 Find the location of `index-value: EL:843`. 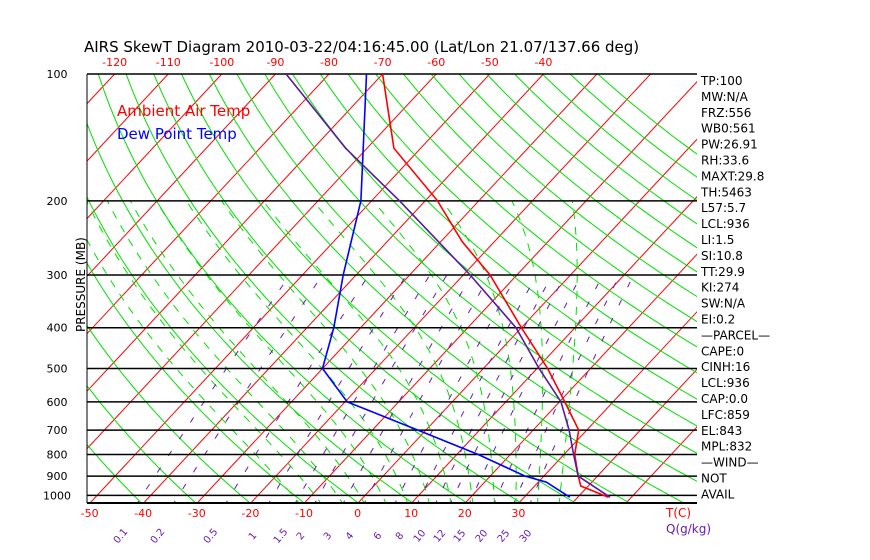

index-value: EL:843 is located at coordinates (721, 431).